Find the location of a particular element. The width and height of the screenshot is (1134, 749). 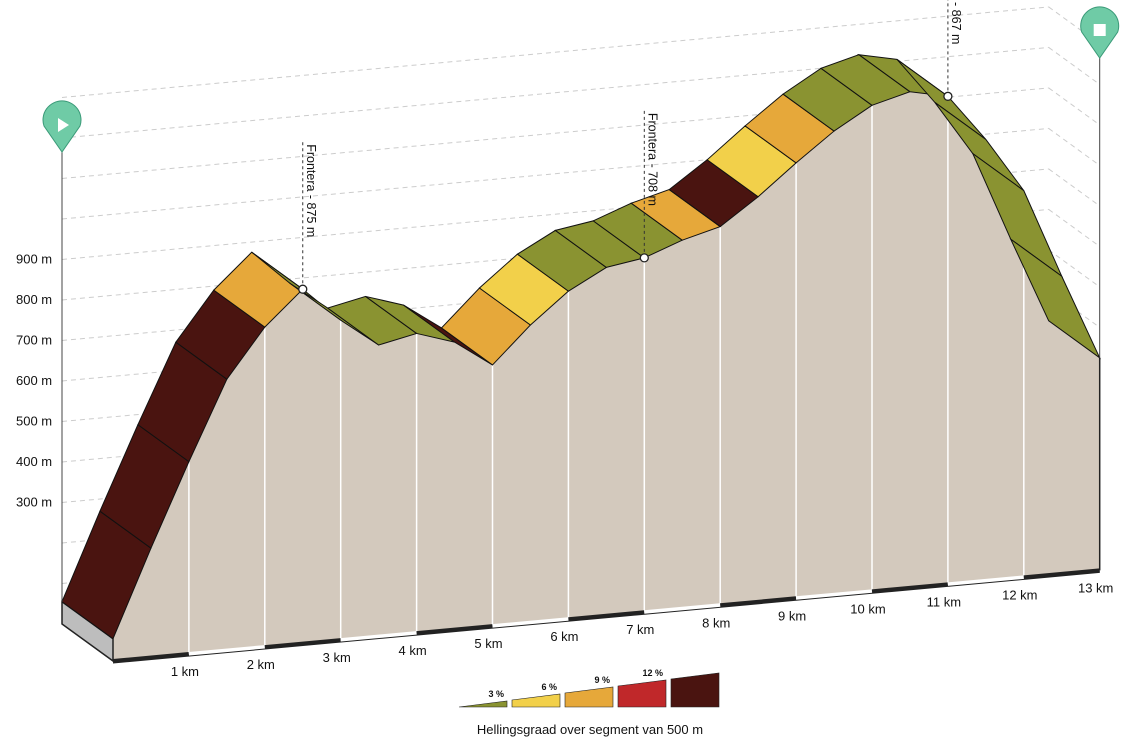

x-tick-label: 3 km is located at coordinates (337, 657).